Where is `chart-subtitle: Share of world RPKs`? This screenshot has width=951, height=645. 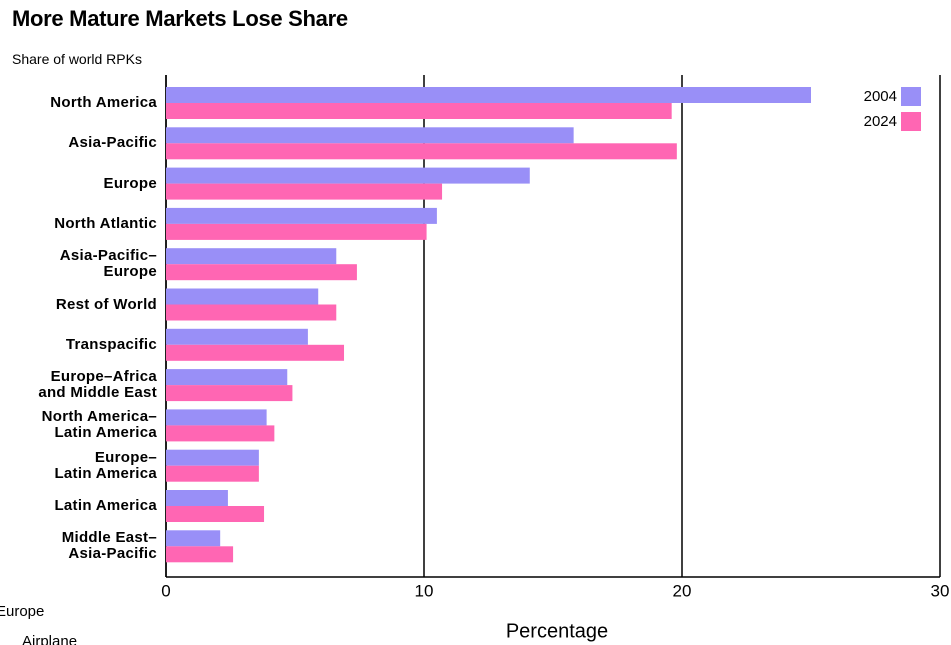 chart-subtitle: Share of world RPKs is located at coordinates (77, 59).